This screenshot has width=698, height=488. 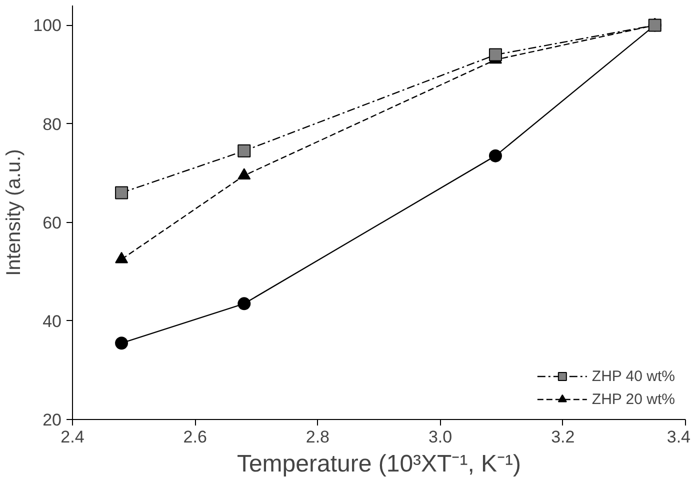 What do you see at coordinates (72, 437) in the screenshot?
I see `x-tick-label: 2.4` at bounding box center [72, 437].